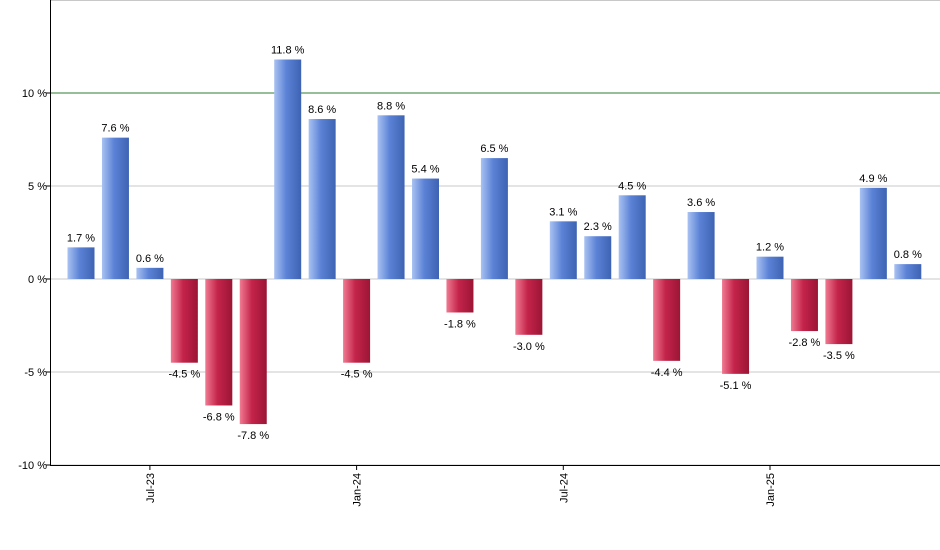  What do you see at coordinates (115, 129) in the screenshot?
I see `bar-data-label: 7.6 %` at bounding box center [115, 129].